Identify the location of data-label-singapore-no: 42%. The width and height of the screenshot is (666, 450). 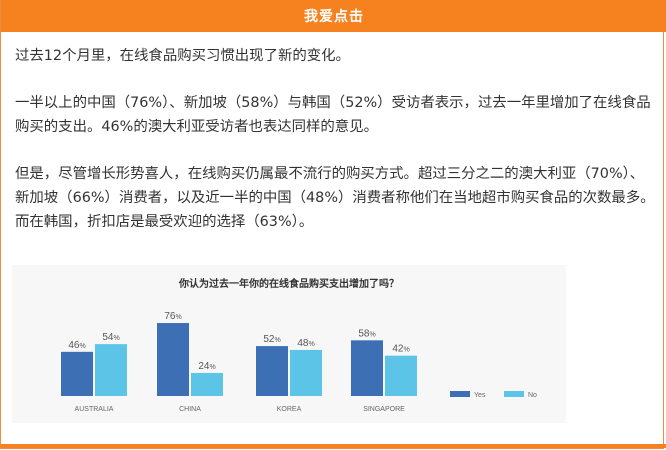
(400, 349).